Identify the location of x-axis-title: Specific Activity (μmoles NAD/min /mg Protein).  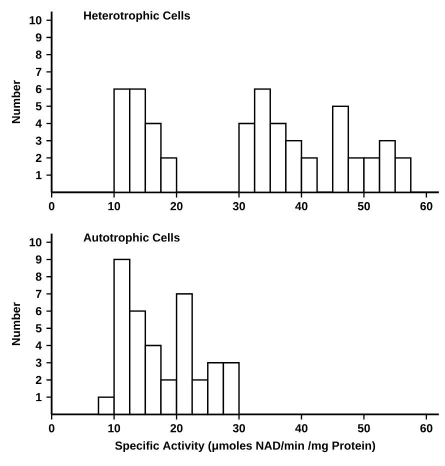
(245, 446).